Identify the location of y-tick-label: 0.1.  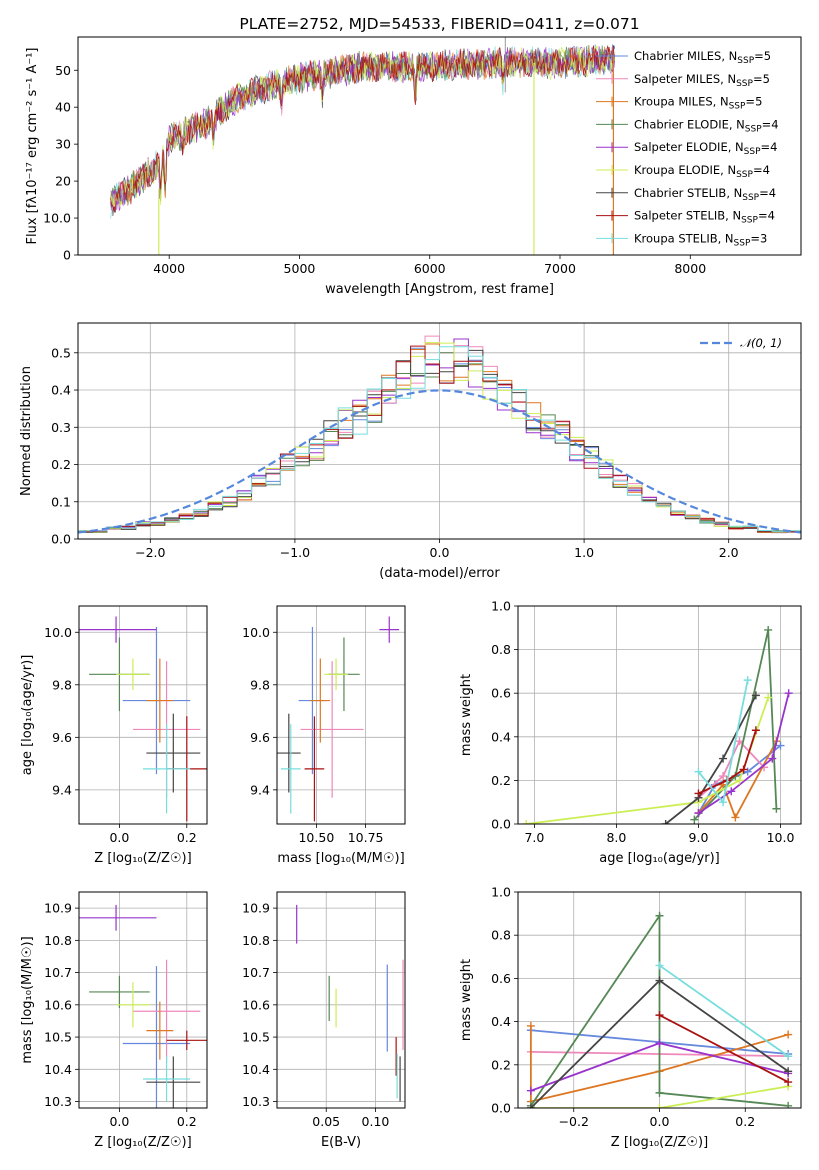
(61, 501).